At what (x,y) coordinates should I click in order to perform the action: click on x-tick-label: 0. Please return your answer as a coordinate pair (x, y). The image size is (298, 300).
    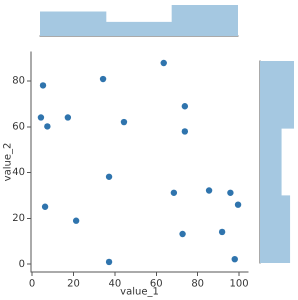
    Looking at the image, I should click on (32, 284).